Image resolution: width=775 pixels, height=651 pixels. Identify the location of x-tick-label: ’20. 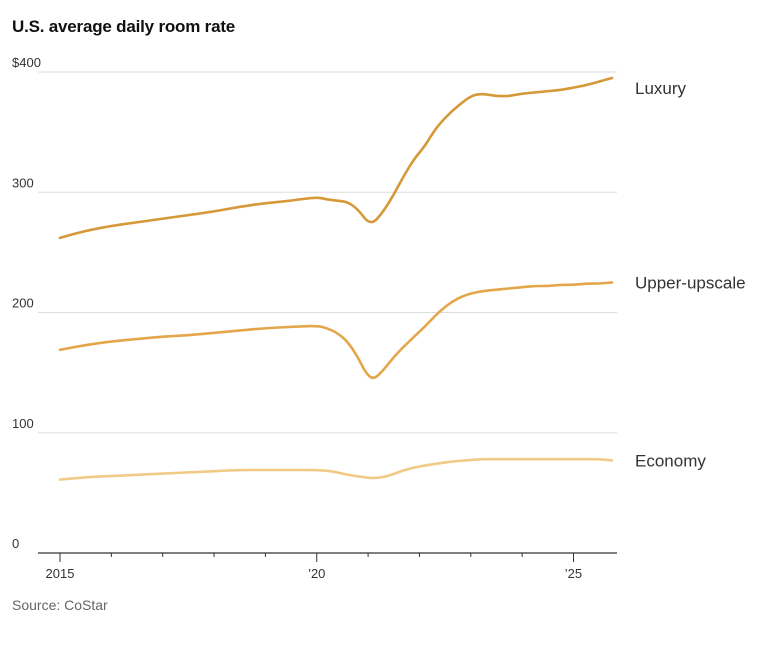
(316, 573).